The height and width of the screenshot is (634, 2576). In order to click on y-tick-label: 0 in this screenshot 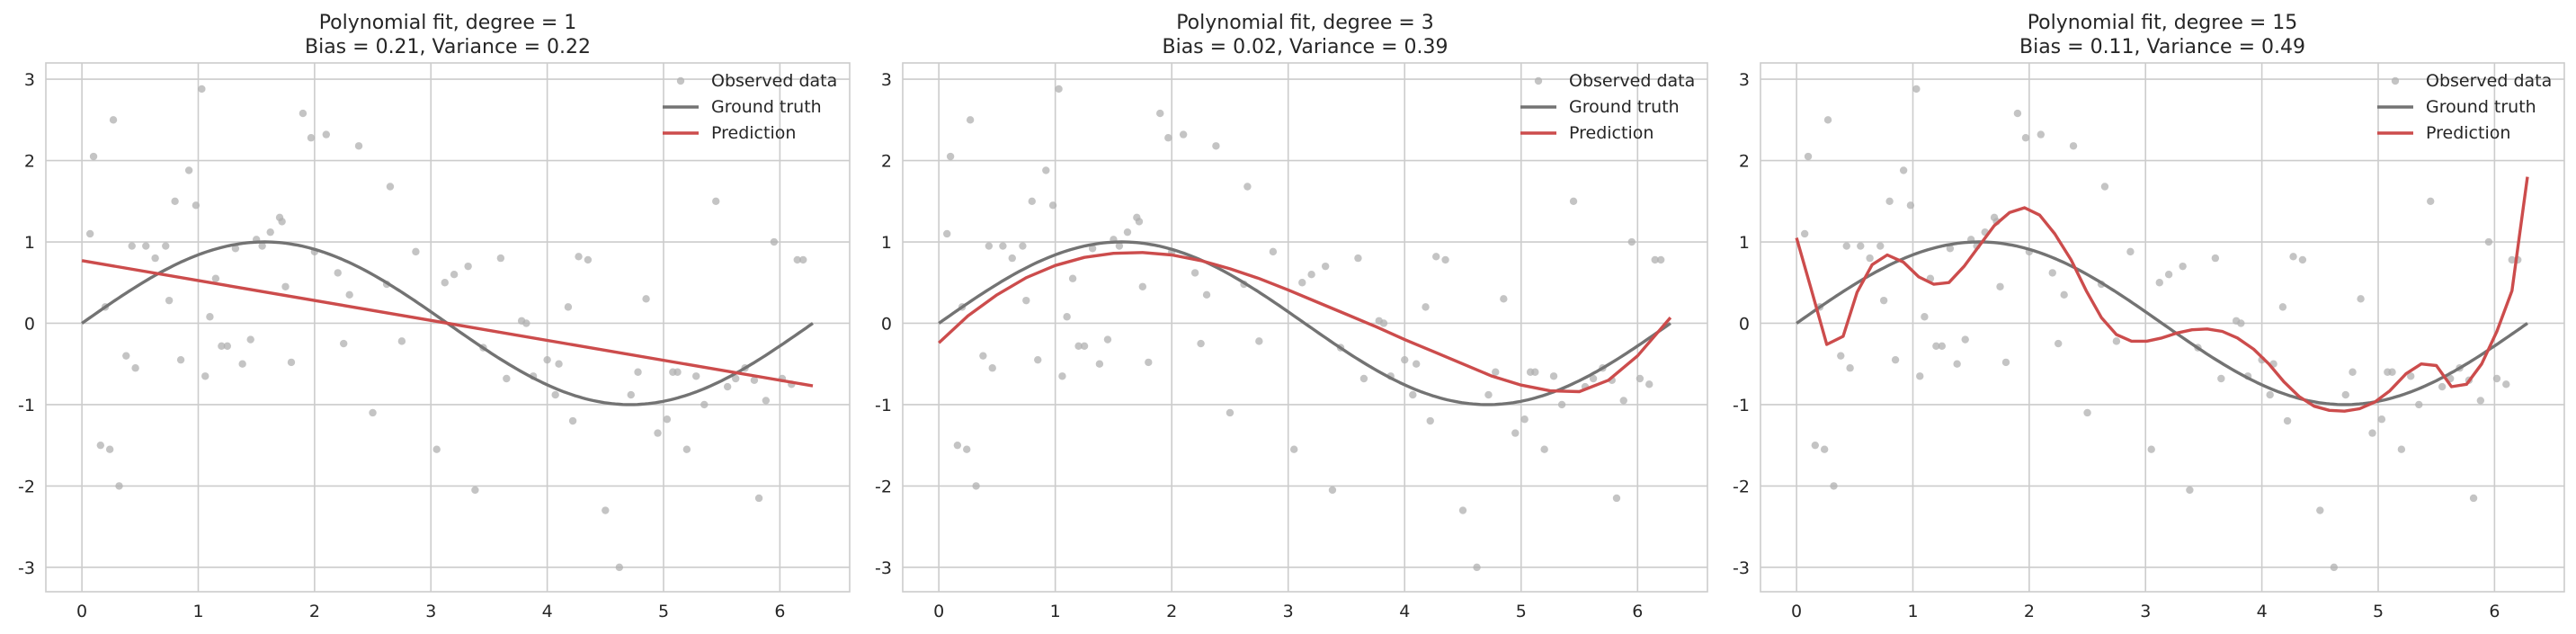, I will do `click(887, 324)`.